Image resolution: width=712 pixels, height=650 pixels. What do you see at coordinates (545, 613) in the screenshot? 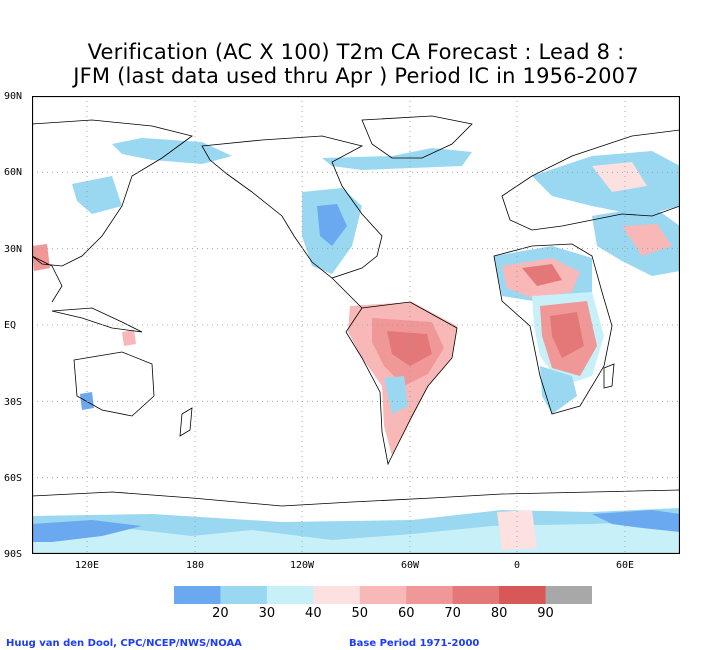
I see `colorbar-level-label: 90` at bounding box center [545, 613].